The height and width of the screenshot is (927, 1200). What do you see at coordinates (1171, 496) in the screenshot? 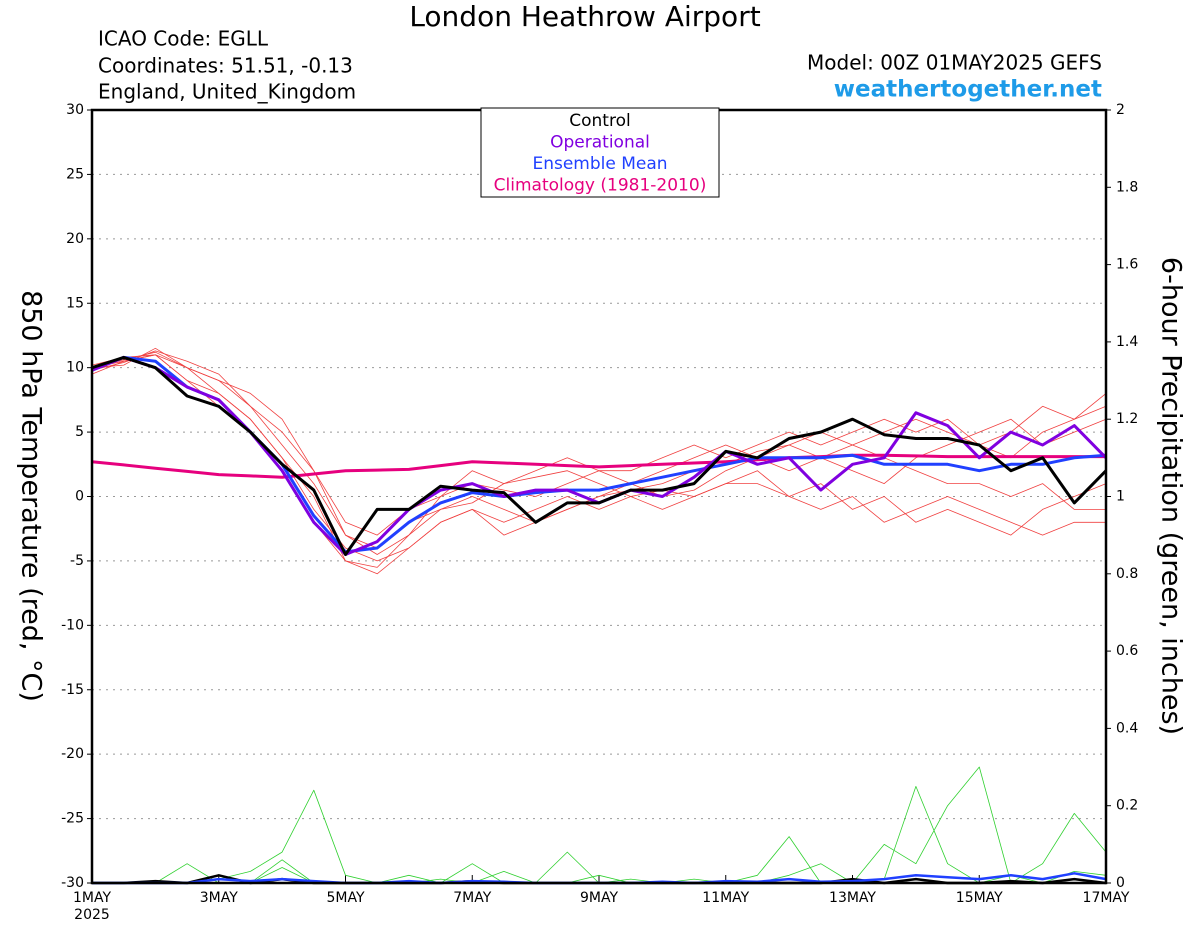
I see `y2-axis-label: 6-hour Precipitation (green, inches)` at bounding box center [1171, 496].